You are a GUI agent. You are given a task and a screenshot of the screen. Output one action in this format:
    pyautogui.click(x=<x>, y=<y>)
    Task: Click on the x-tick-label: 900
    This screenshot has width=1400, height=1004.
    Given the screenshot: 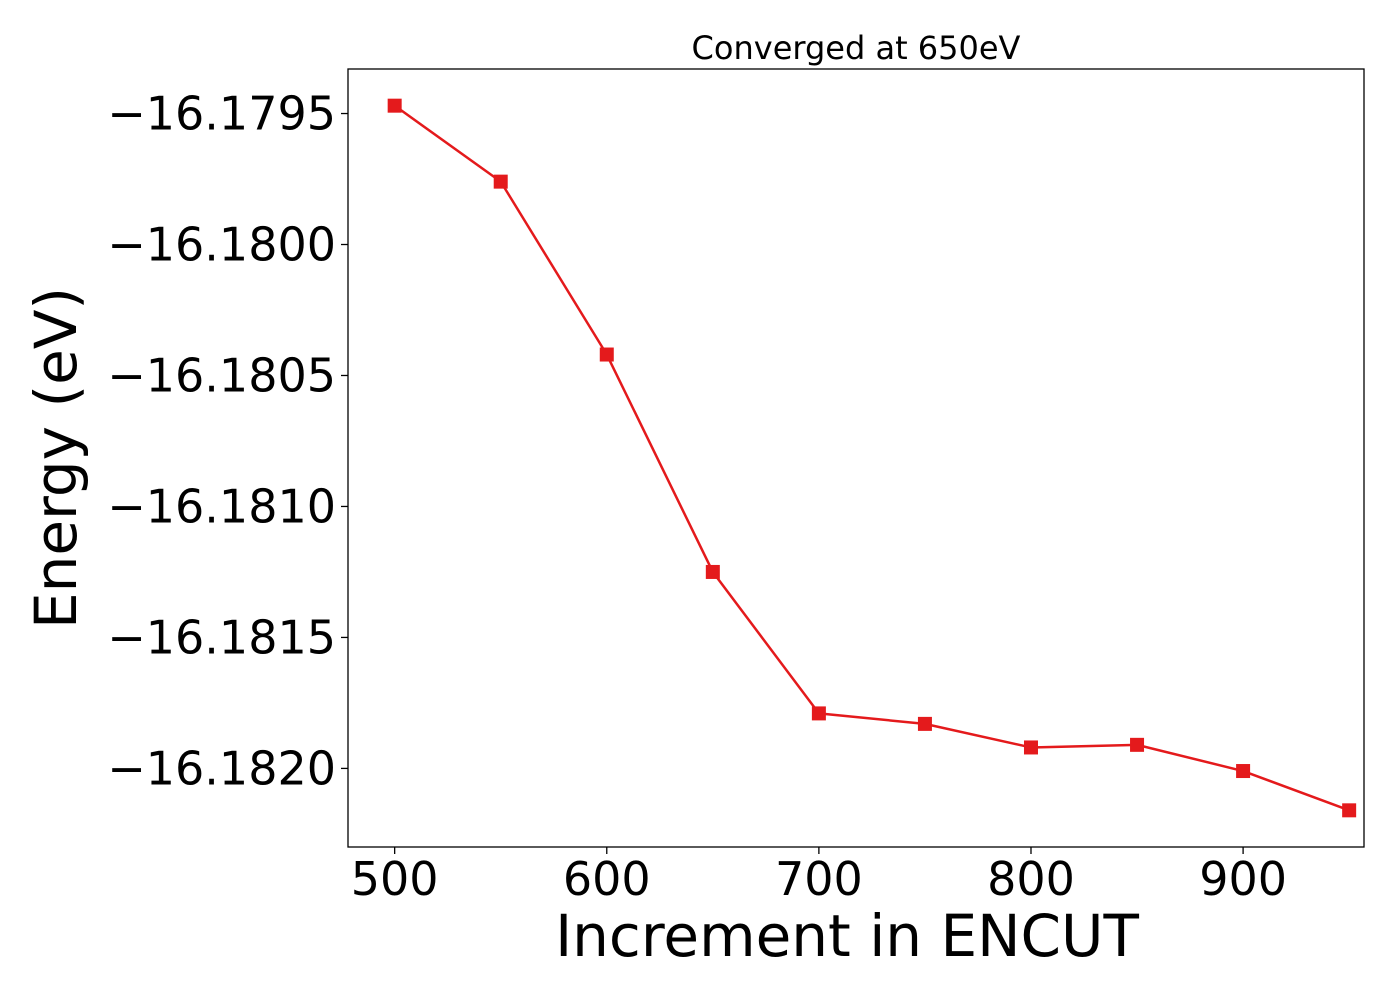 What is the action you would take?
    pyautogui.click(x=1243, y=879)
    